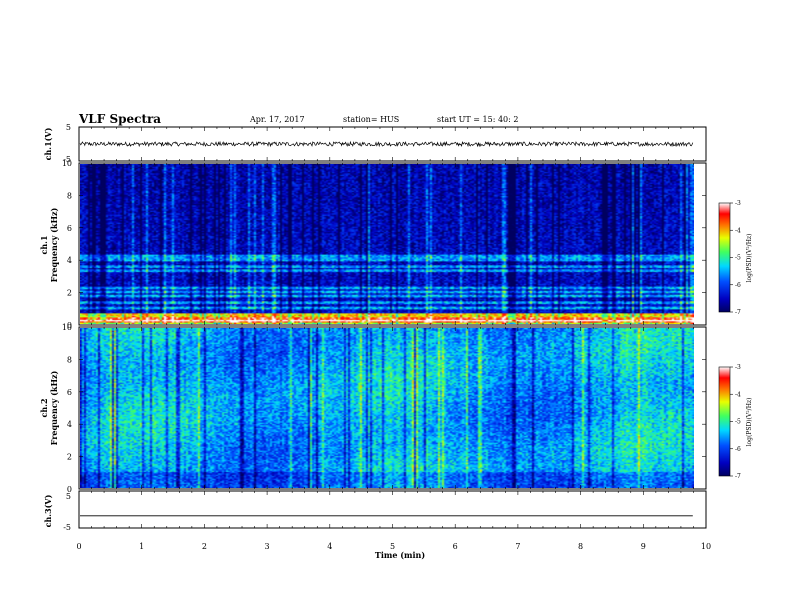 The height and width of the screenshot is (612, 792). What do you see at coordinates (54, 244) in the screenshot?
I see `ch1-spectrogram-ylabel-freq: Frequency (kHz)` at bounding box center [54, 244].